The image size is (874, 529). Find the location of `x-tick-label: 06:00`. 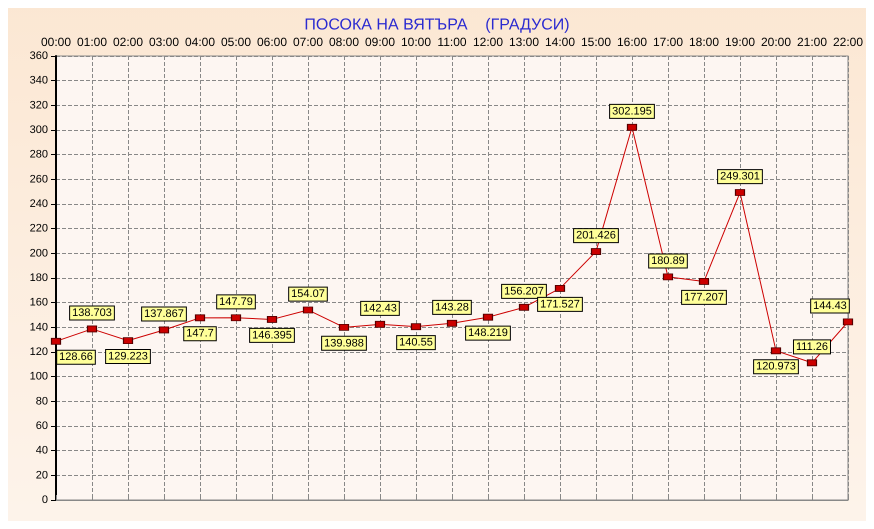

x-tick-label: 06:00 is located at coordinates (272, 42).